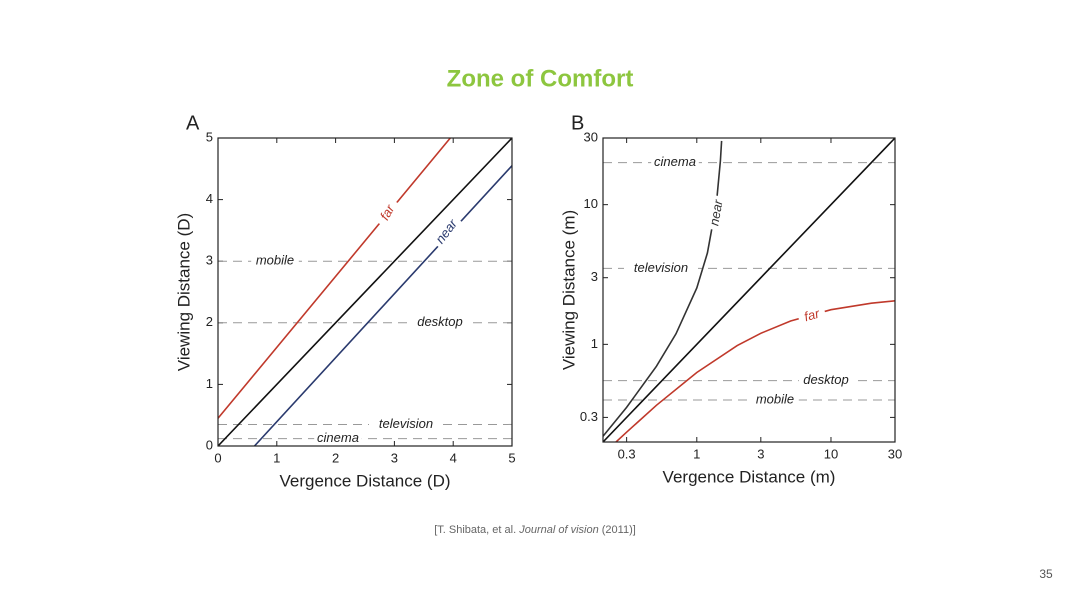 The width and height of the screenshot is (1080, 608). Describe the element at coordinates (577, 123) in the screenshot. I see `panel-label: B` at that location.